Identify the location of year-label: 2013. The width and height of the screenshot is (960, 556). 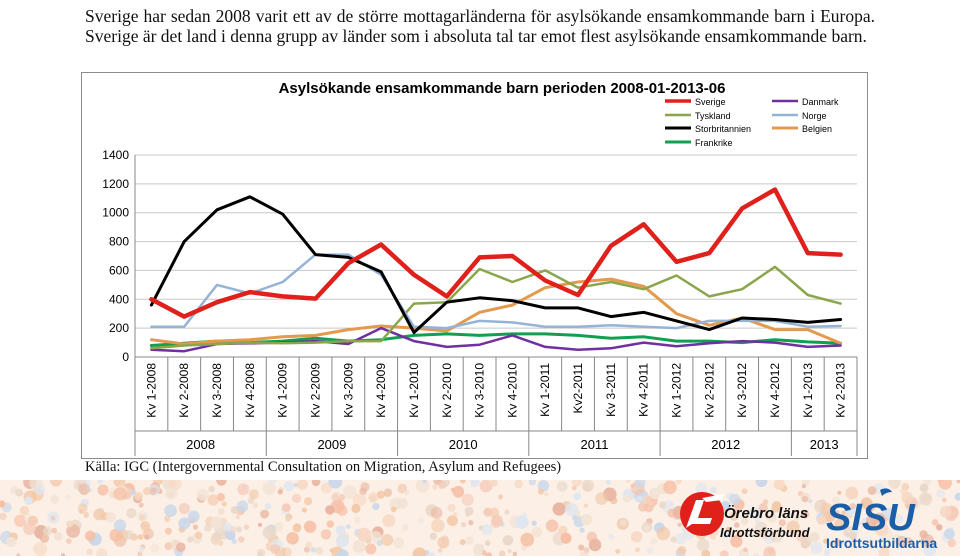
(824, 444).